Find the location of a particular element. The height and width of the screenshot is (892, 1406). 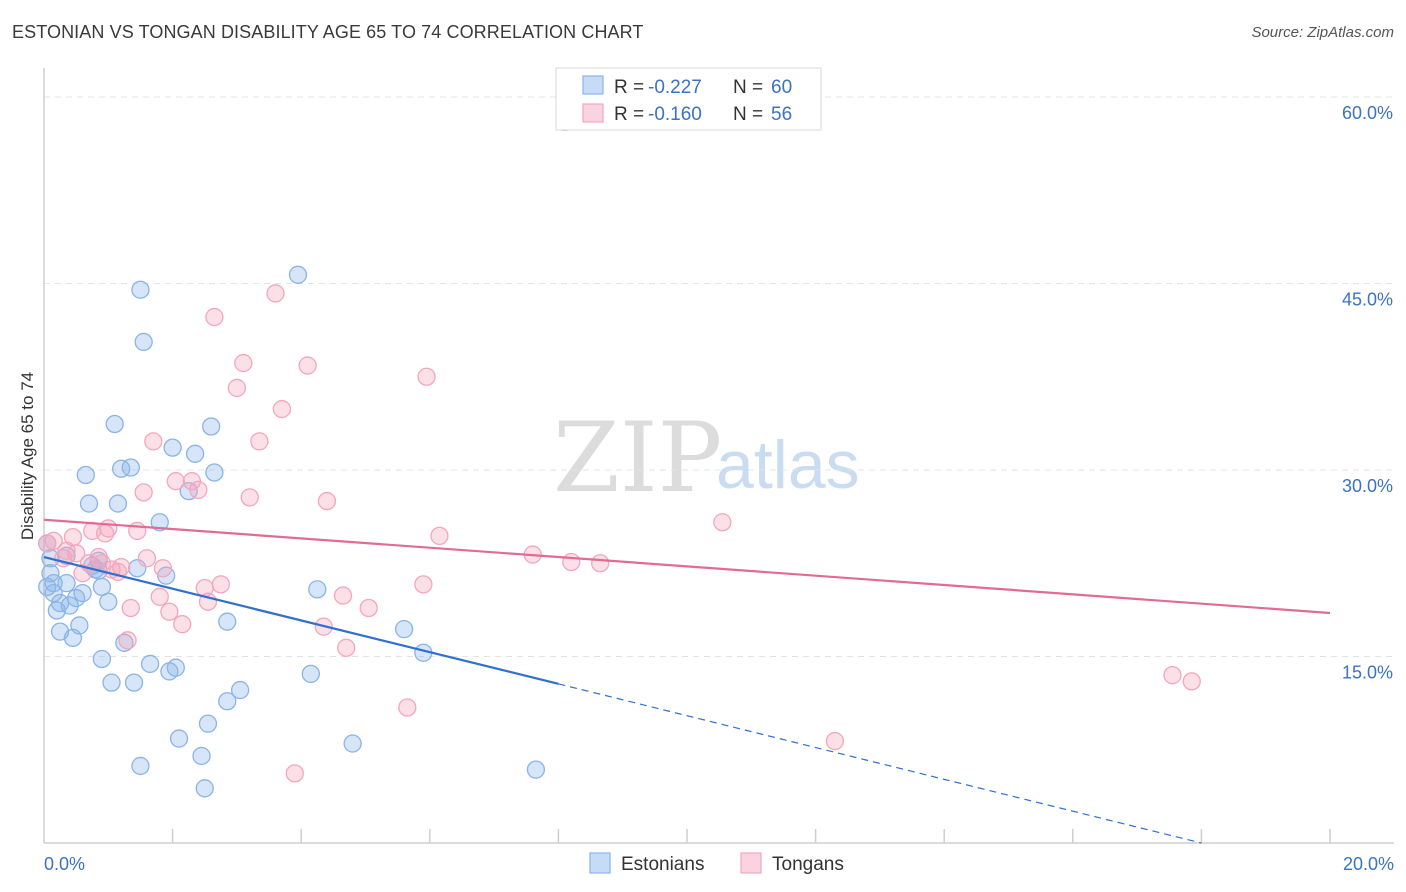

watermark-atlas: atlas is located at coordinates (788, 465).